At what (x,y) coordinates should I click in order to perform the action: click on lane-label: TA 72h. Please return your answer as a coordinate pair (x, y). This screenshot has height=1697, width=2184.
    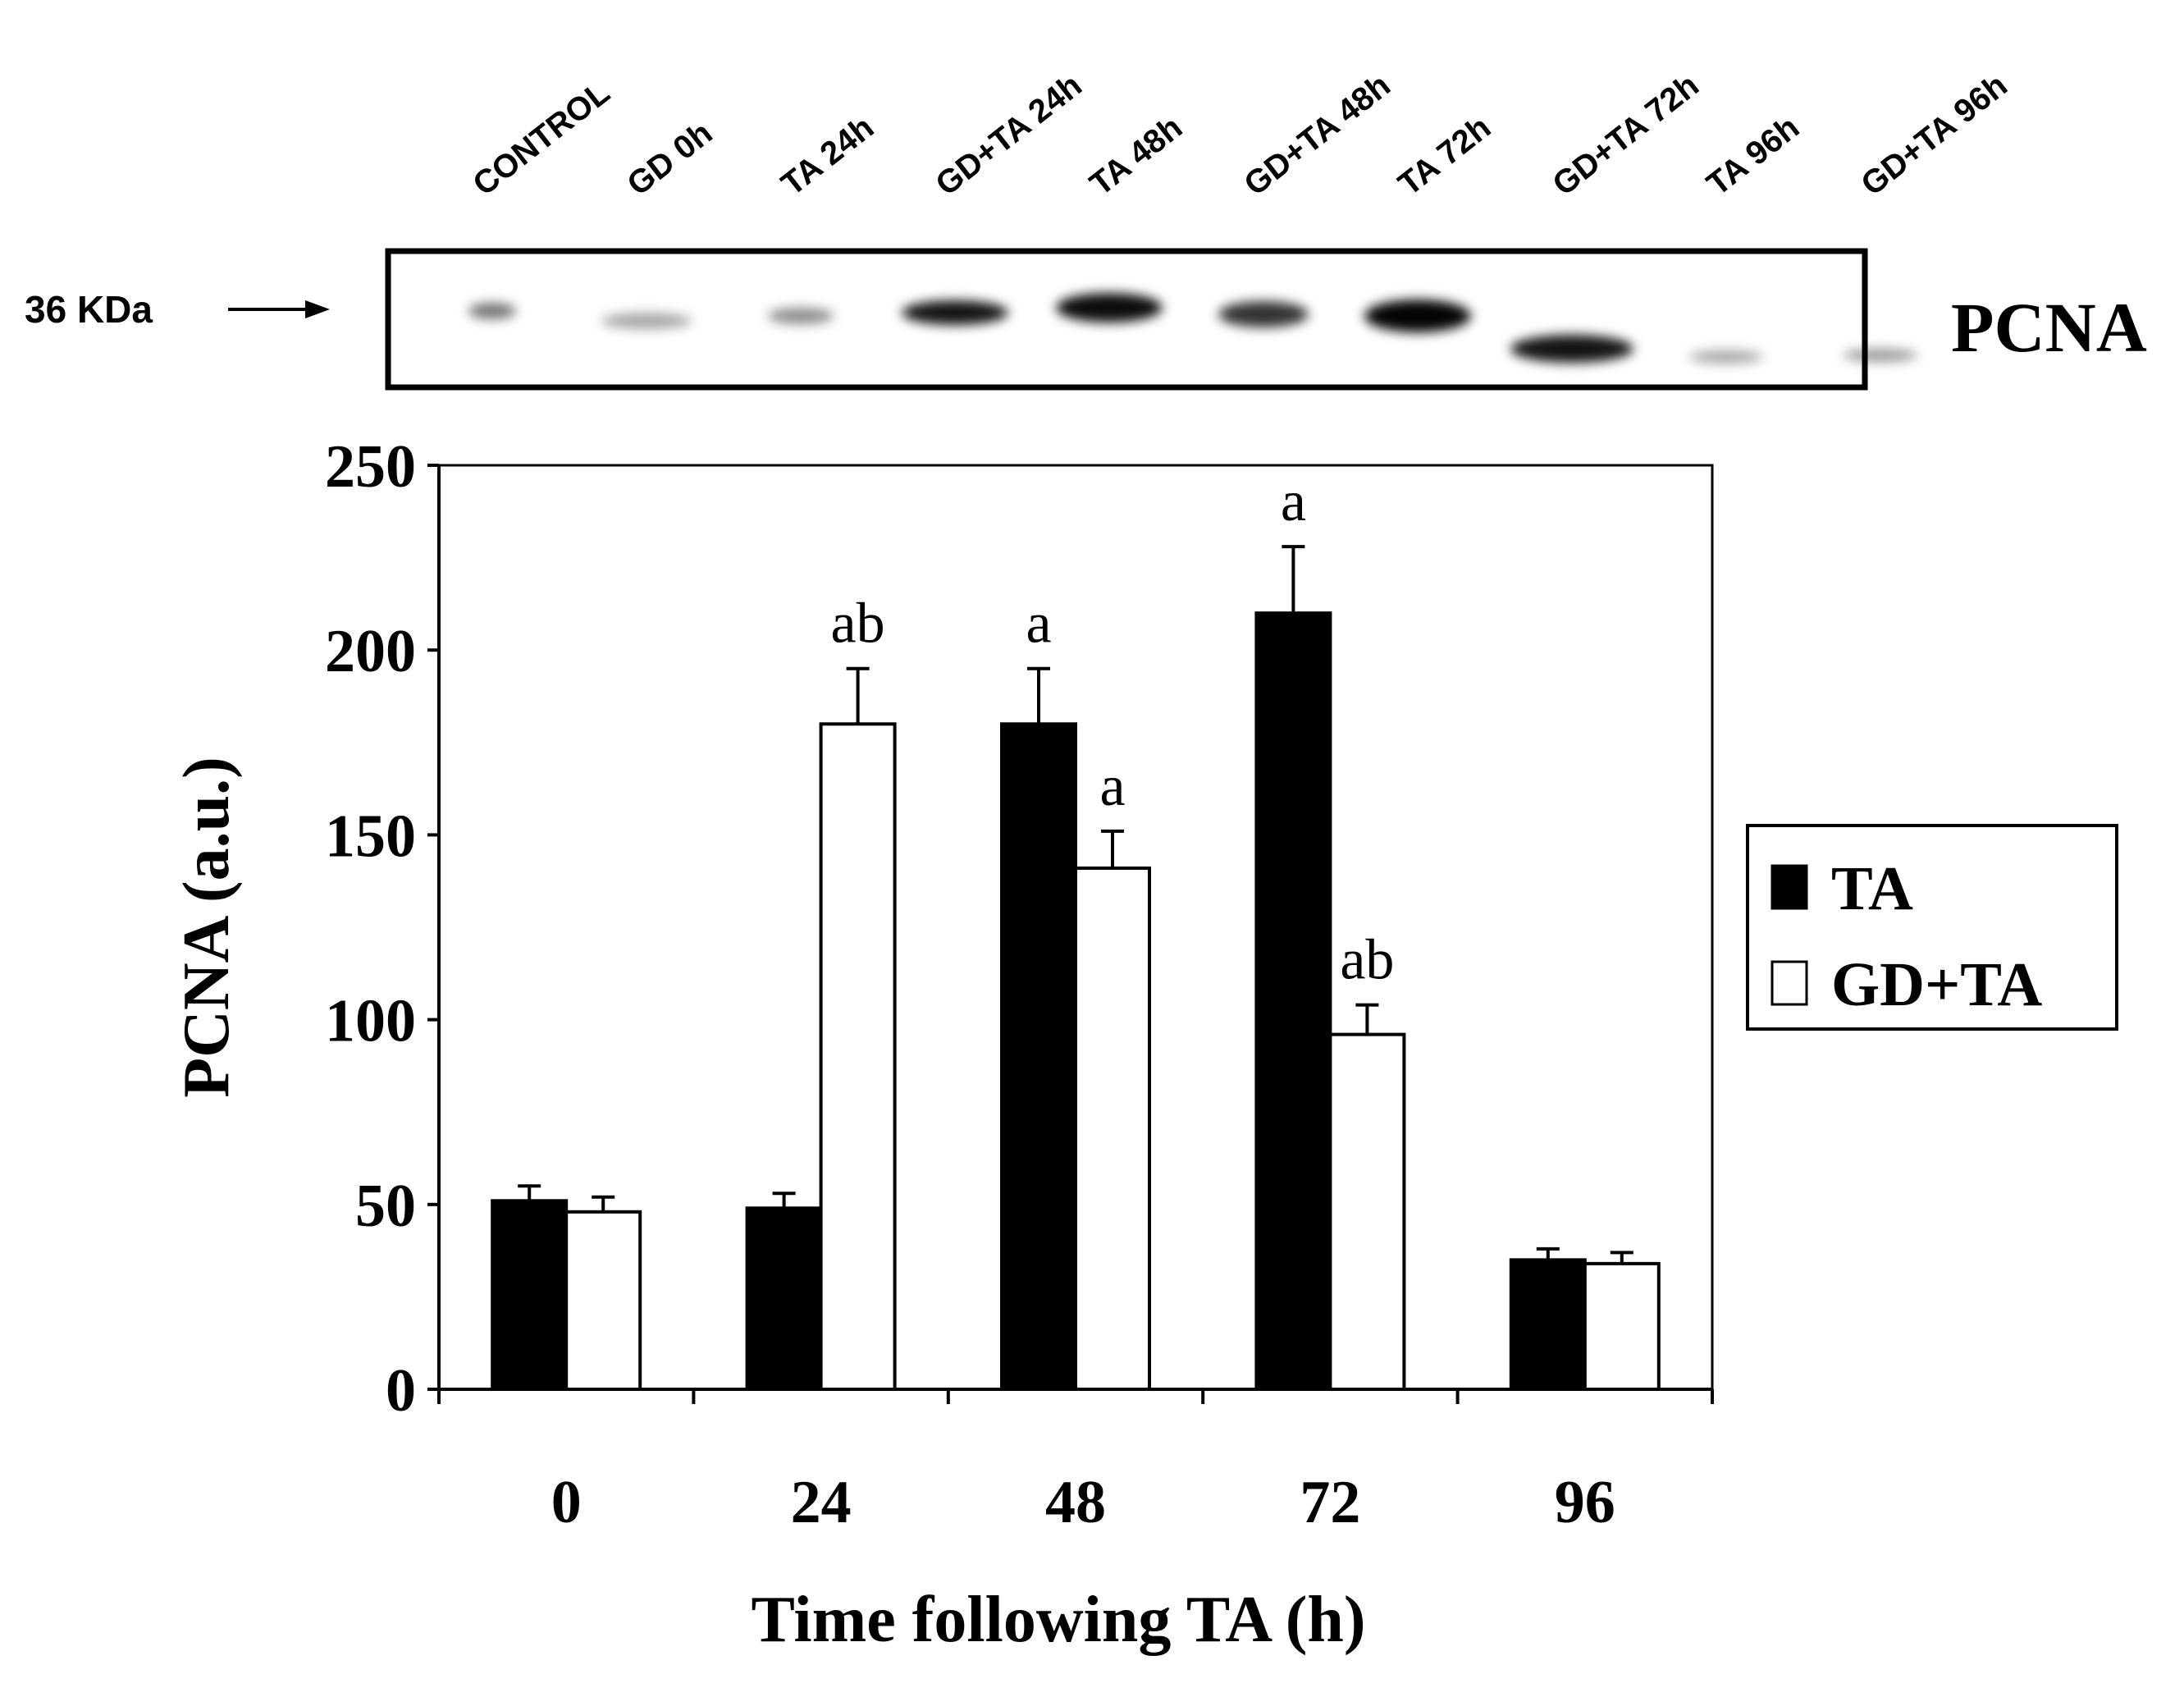
    Looking at the image, I should click on (1444, 156).